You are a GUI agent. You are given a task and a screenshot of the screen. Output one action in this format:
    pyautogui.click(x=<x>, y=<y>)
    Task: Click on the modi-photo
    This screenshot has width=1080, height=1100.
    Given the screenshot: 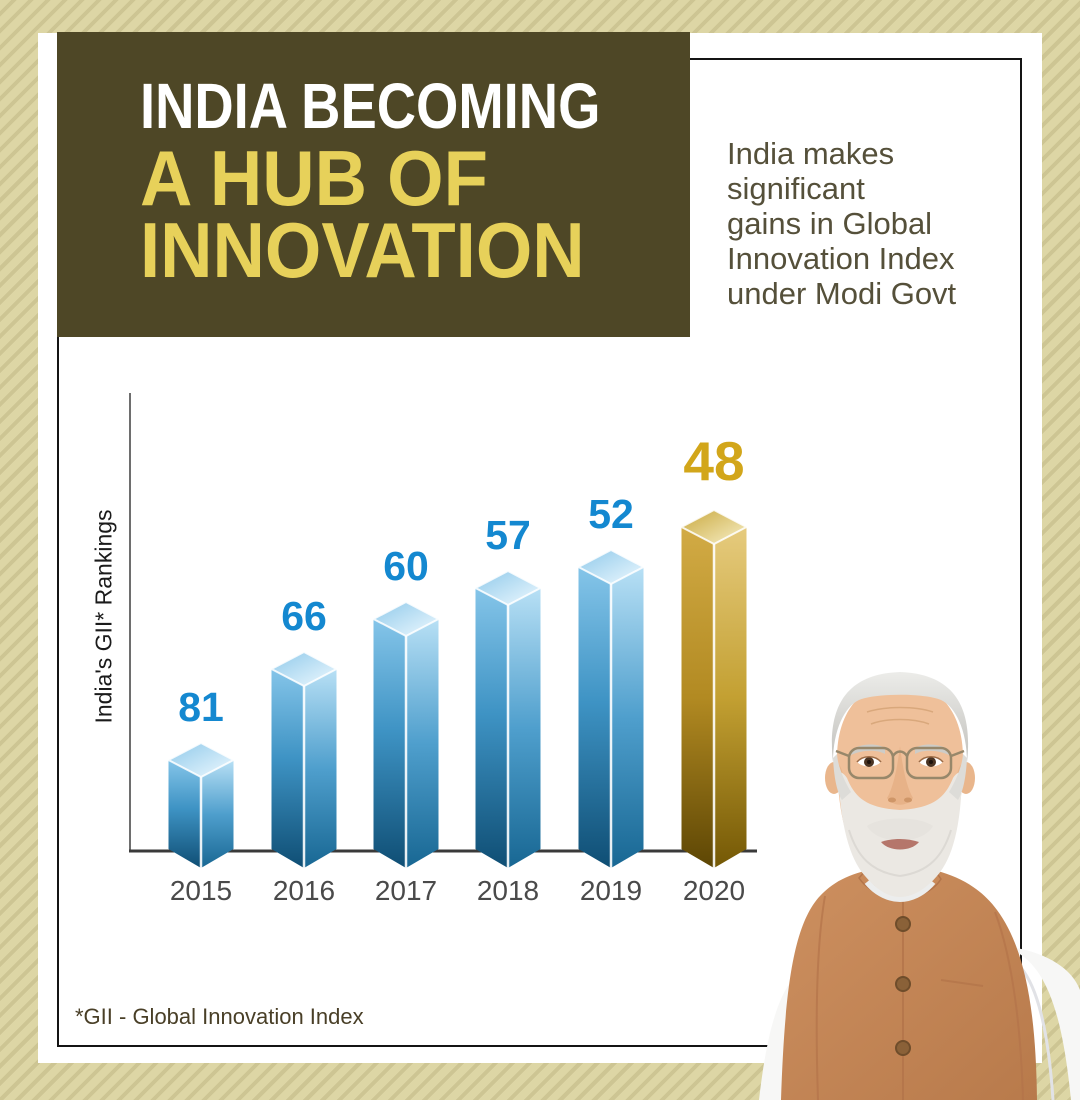 What is the action you would take?
    pyautogui.click(x=919, y=886)
    